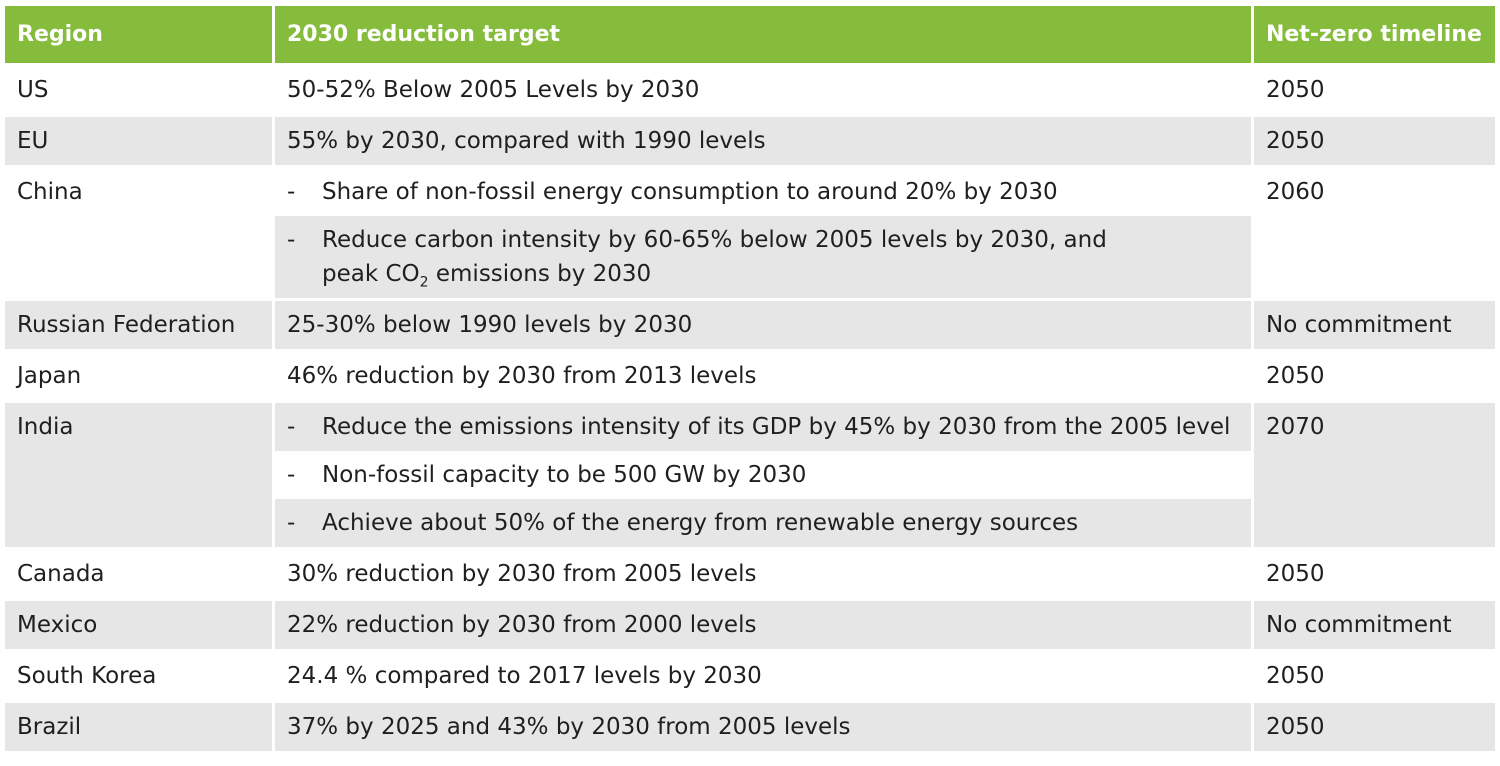 The image size is (1500, 766). What do you see at coordinates (138, 376) in the screenshot?
I see `region-cell: Japan` at bounding box center [138, 376].